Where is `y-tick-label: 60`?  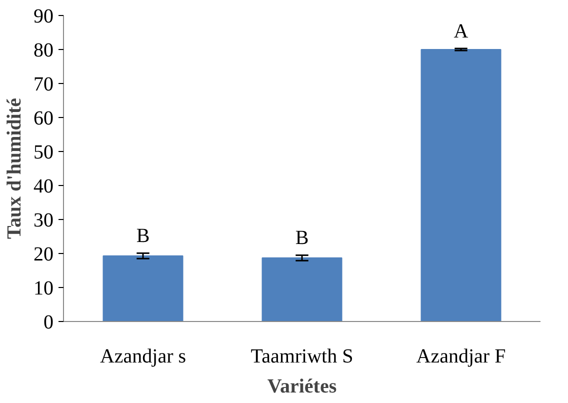
y-tick-label: 60 is located at coordinates (44, 119).